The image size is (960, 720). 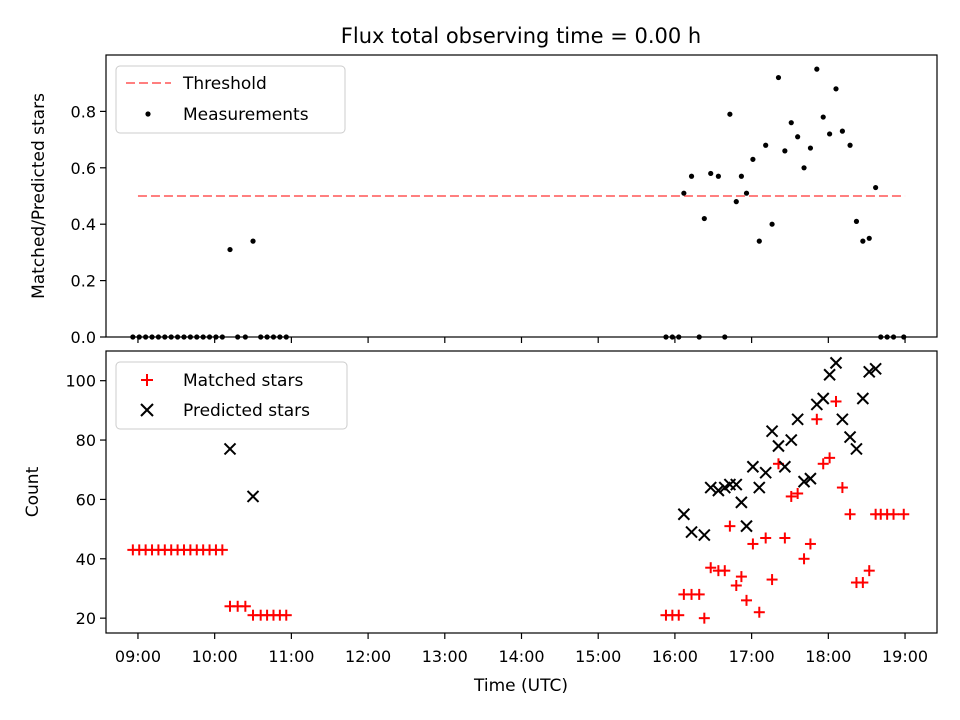 I want to click on ratio-y-tick-label: 0.6, so click(x=83, y=168).